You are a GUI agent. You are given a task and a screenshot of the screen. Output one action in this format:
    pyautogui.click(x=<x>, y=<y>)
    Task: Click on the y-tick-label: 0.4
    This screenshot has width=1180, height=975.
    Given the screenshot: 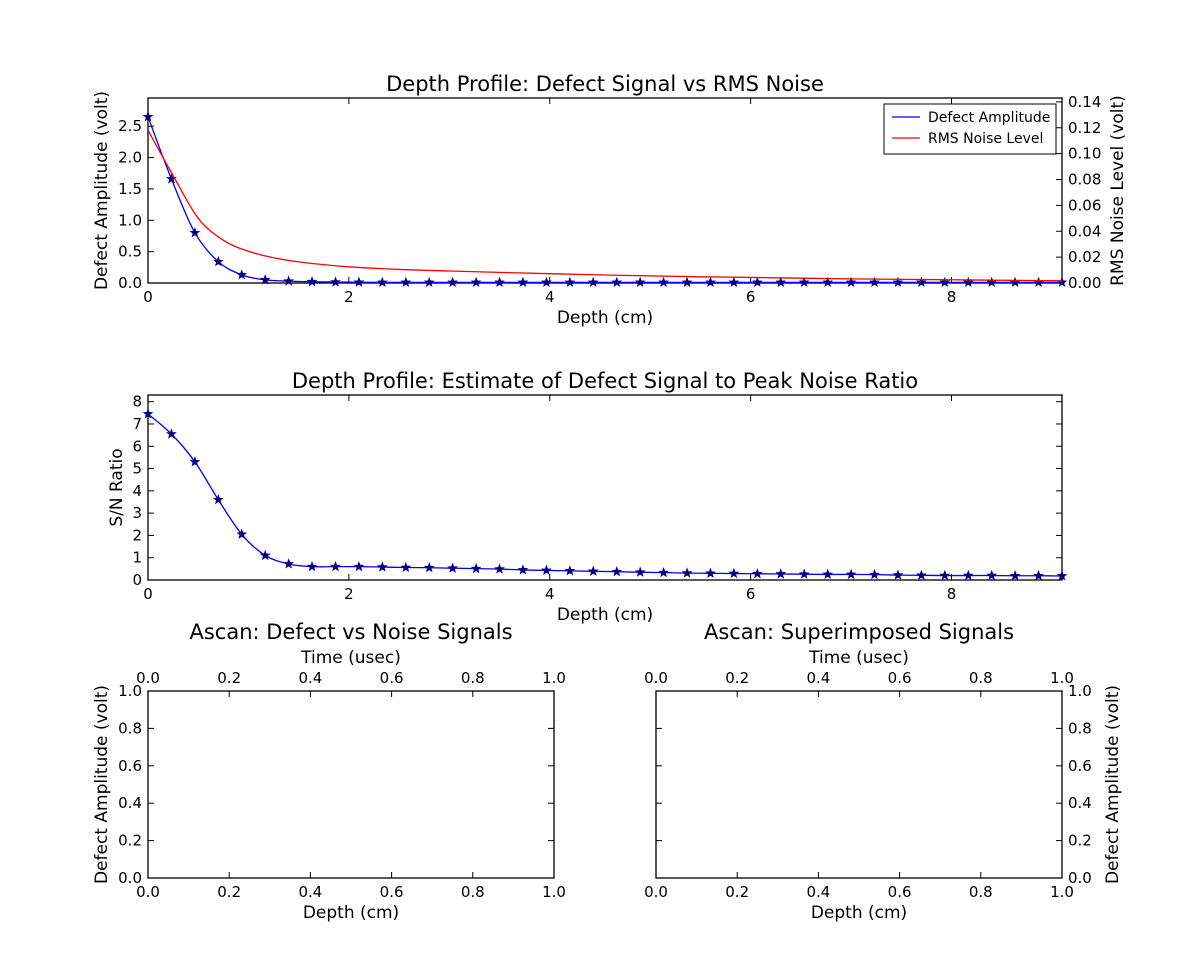 What is the action you would take?
    pyautogui.click(x=130, y=803)
    